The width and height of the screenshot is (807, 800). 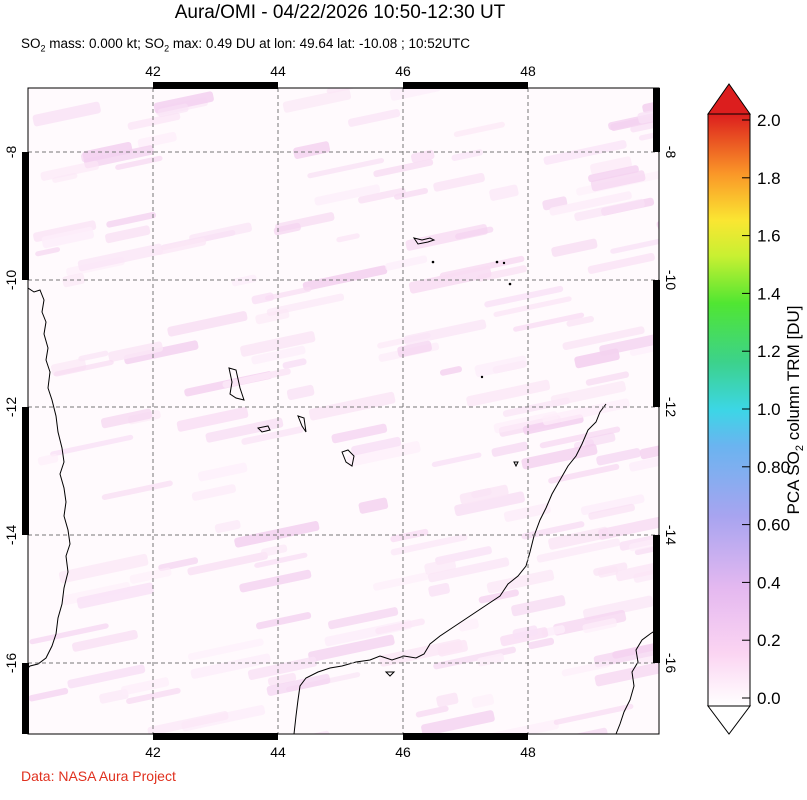 I want to click on lat-tick-left: -8, so click(x=11, y=152).